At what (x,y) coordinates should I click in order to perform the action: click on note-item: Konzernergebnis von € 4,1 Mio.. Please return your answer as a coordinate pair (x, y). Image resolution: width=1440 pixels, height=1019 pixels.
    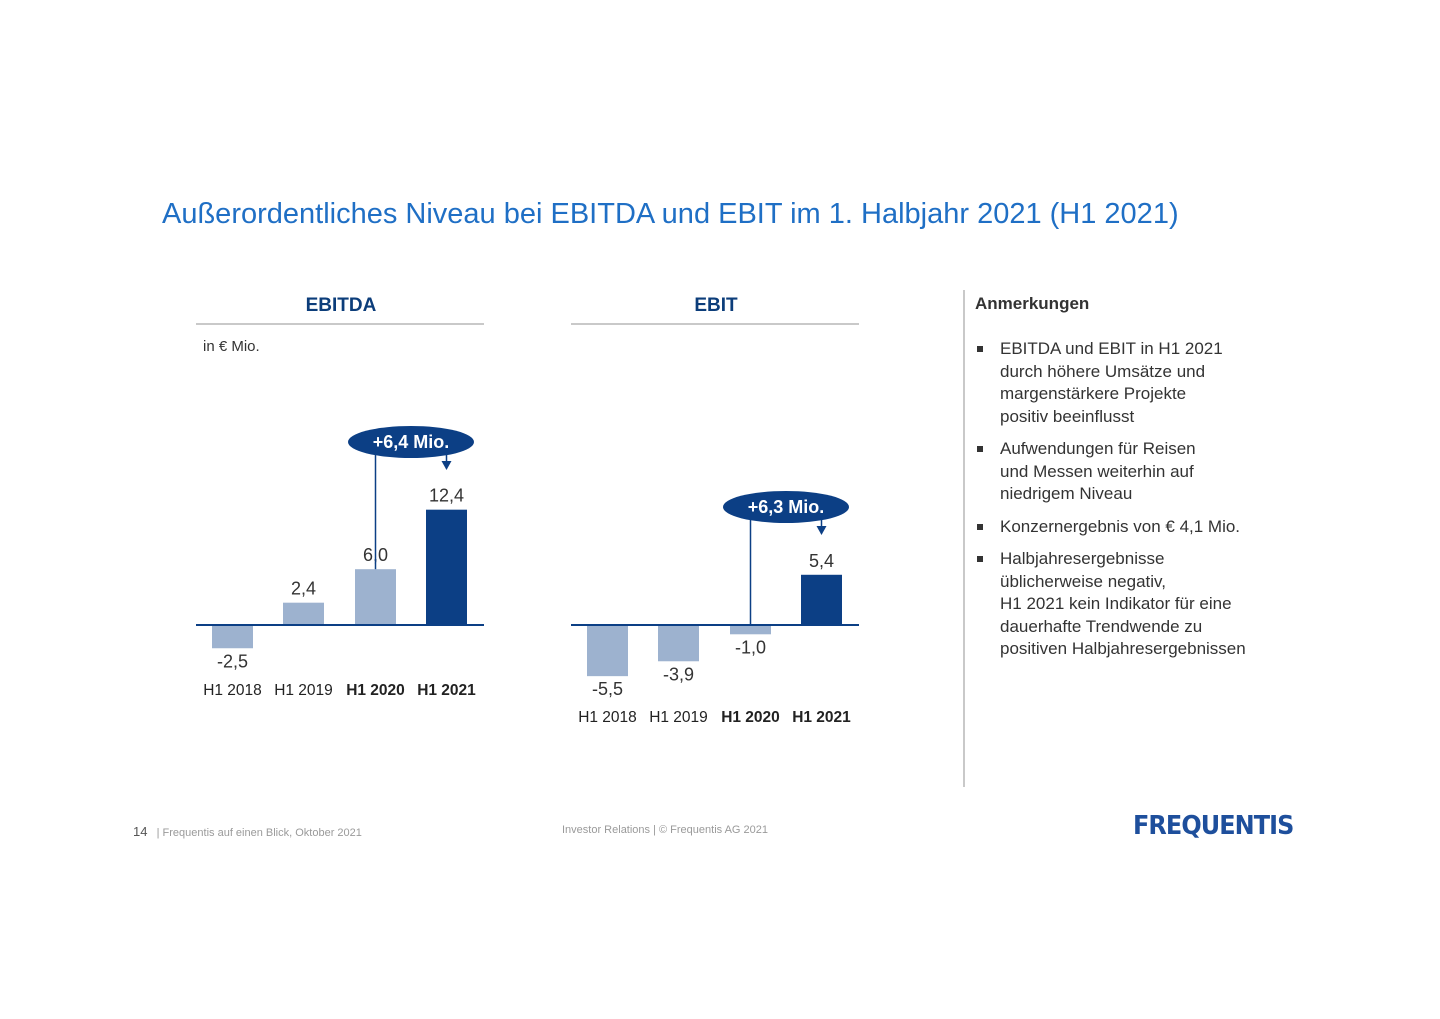
    Looking at the image, I should click on (1135, 527).